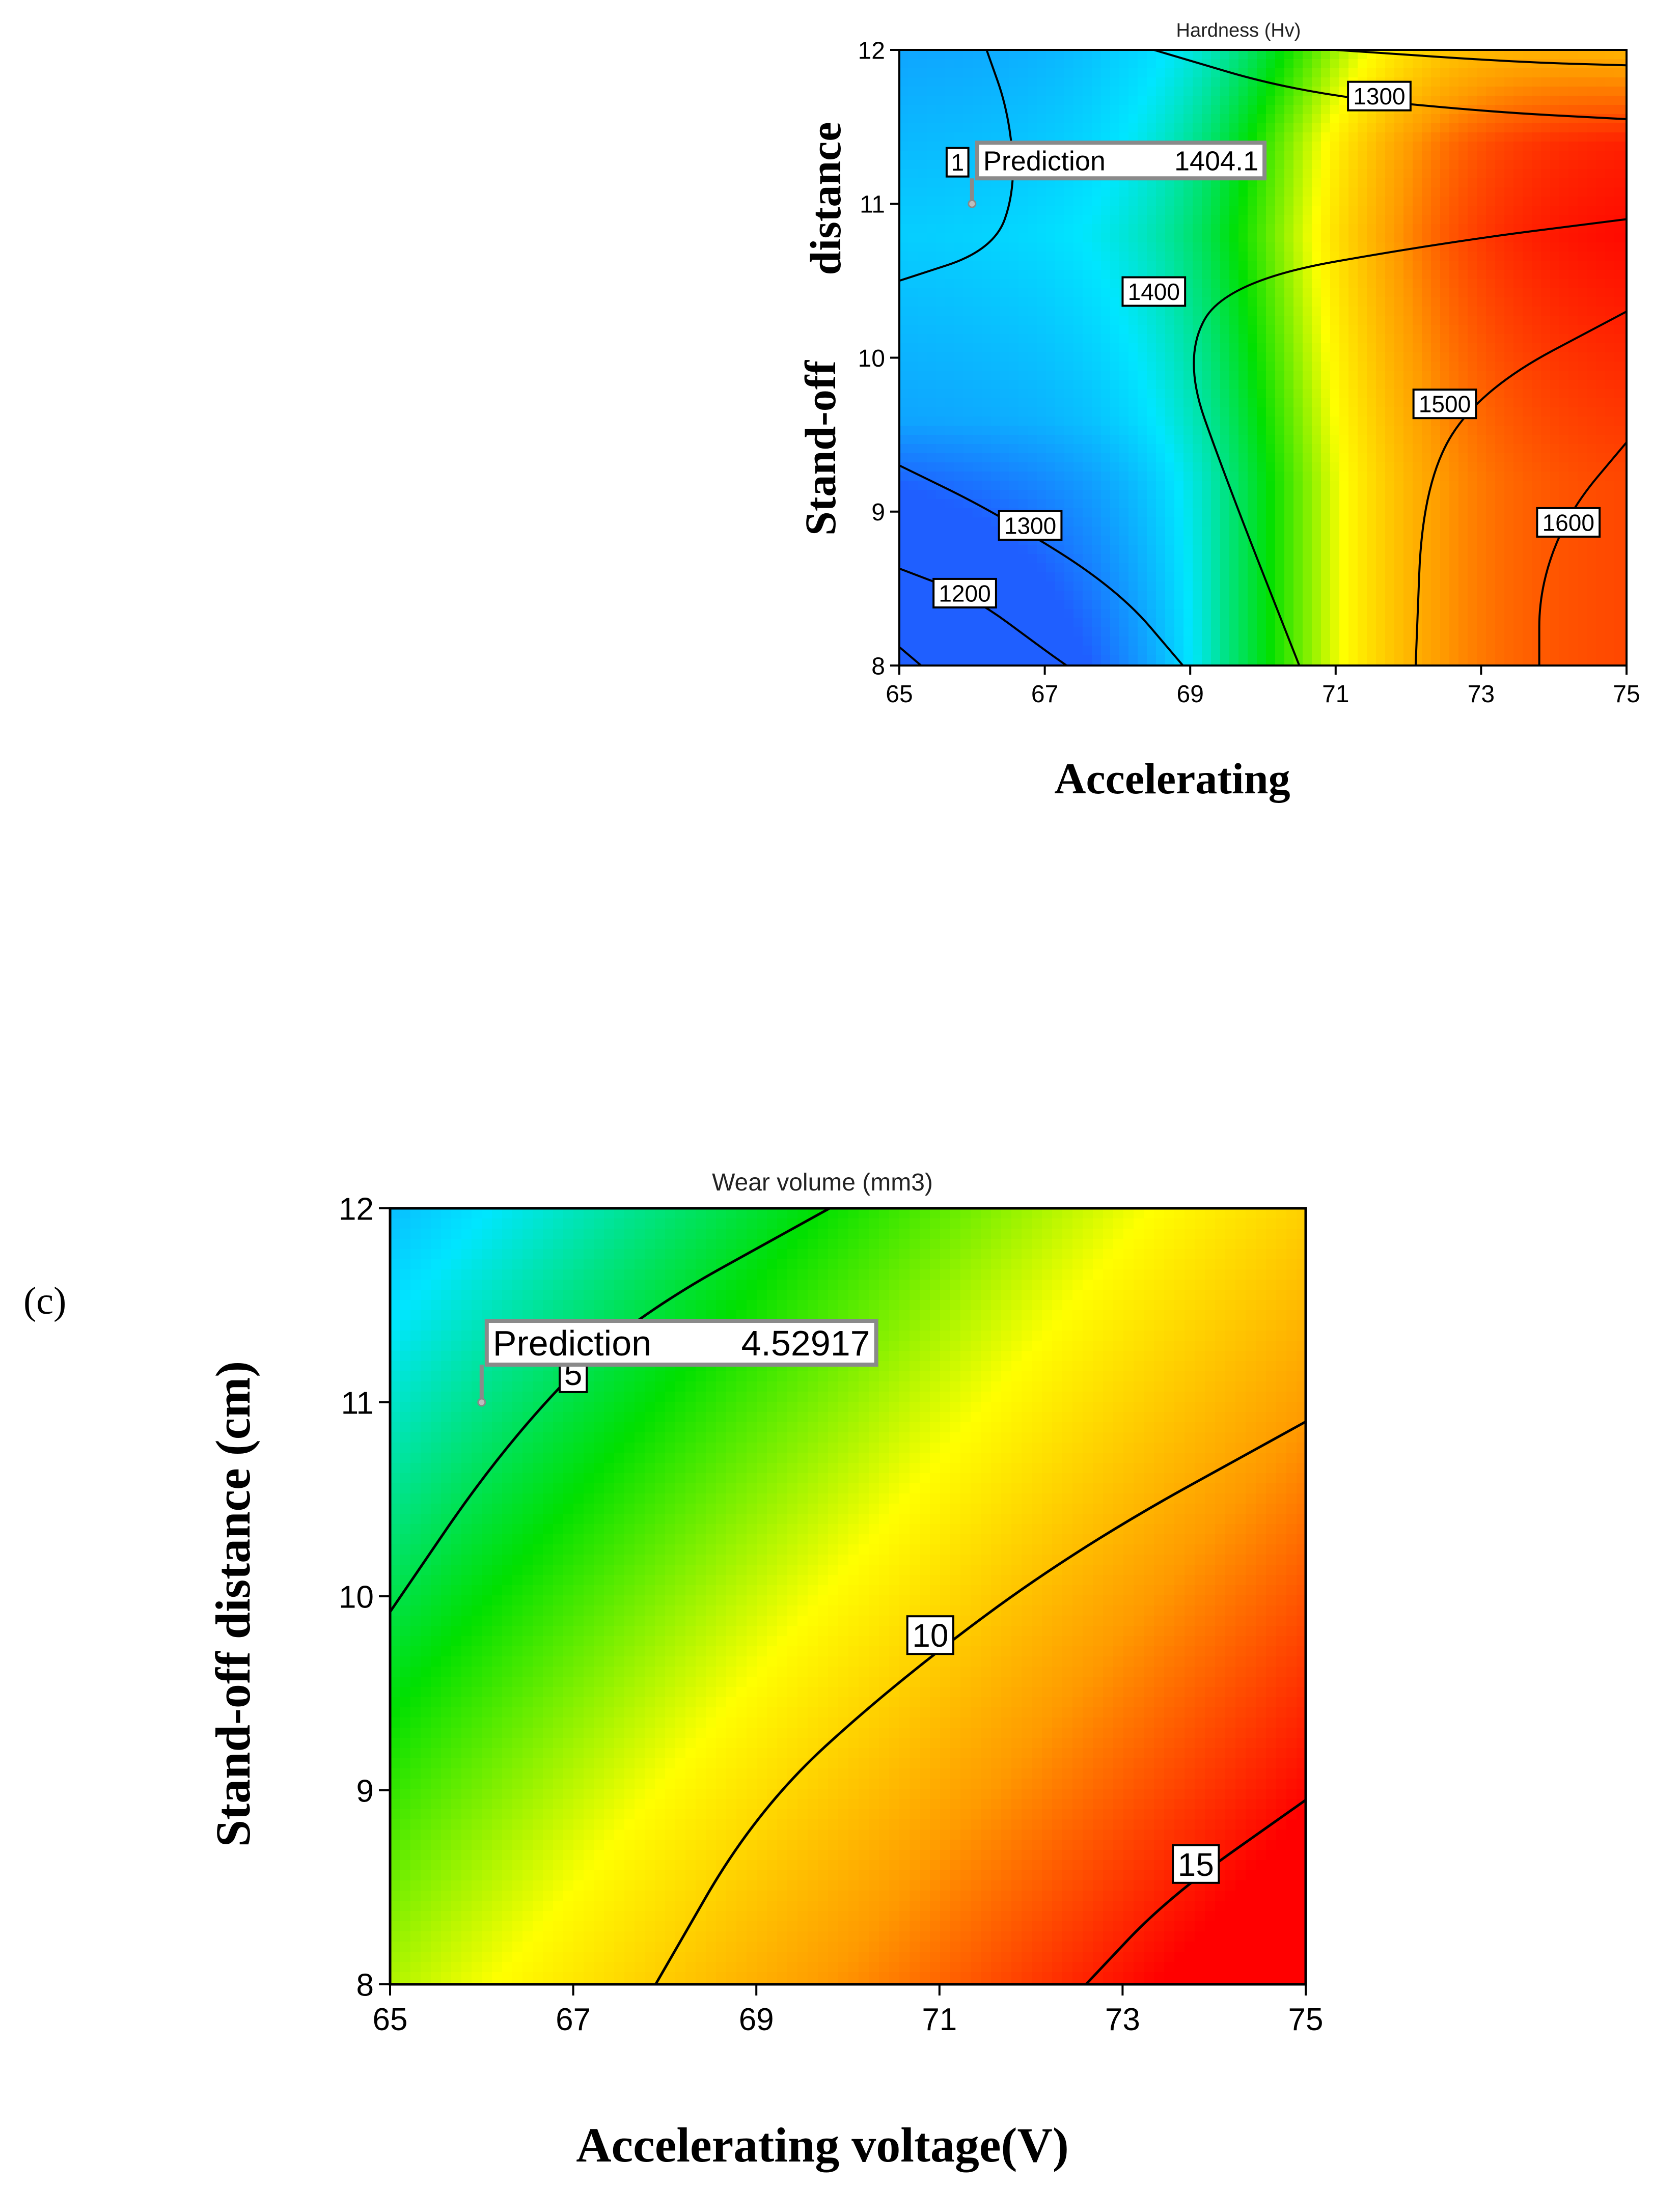 This screenshot has height=2189, width=1680. What do you see at coordinates (822, 2145) in the screenshot?
I see `x-axis-title: Accelerating voltage(V)` at bounding box center [822, 2145].